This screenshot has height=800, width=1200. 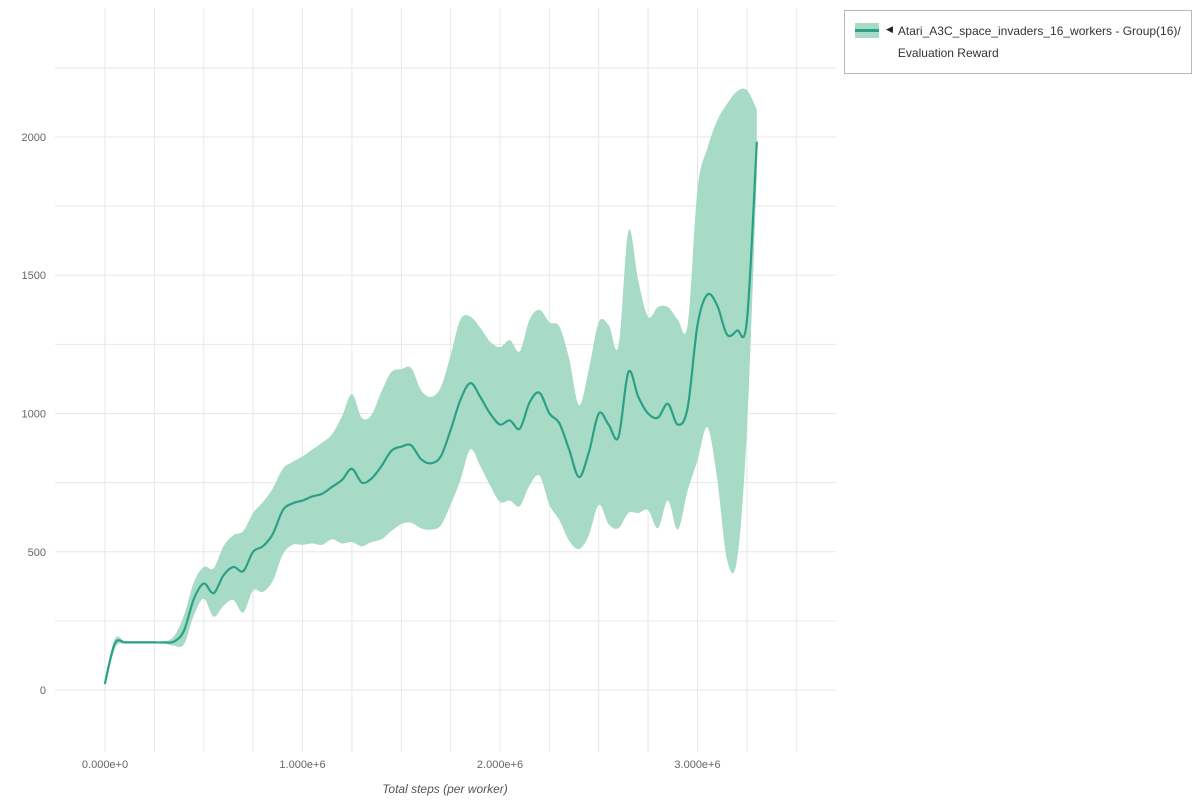 What do you see at coordinates (445, 789) in the screenshot?
I see `x-axis-title: Total steps (per worker)` at bounding box center [445, 789].